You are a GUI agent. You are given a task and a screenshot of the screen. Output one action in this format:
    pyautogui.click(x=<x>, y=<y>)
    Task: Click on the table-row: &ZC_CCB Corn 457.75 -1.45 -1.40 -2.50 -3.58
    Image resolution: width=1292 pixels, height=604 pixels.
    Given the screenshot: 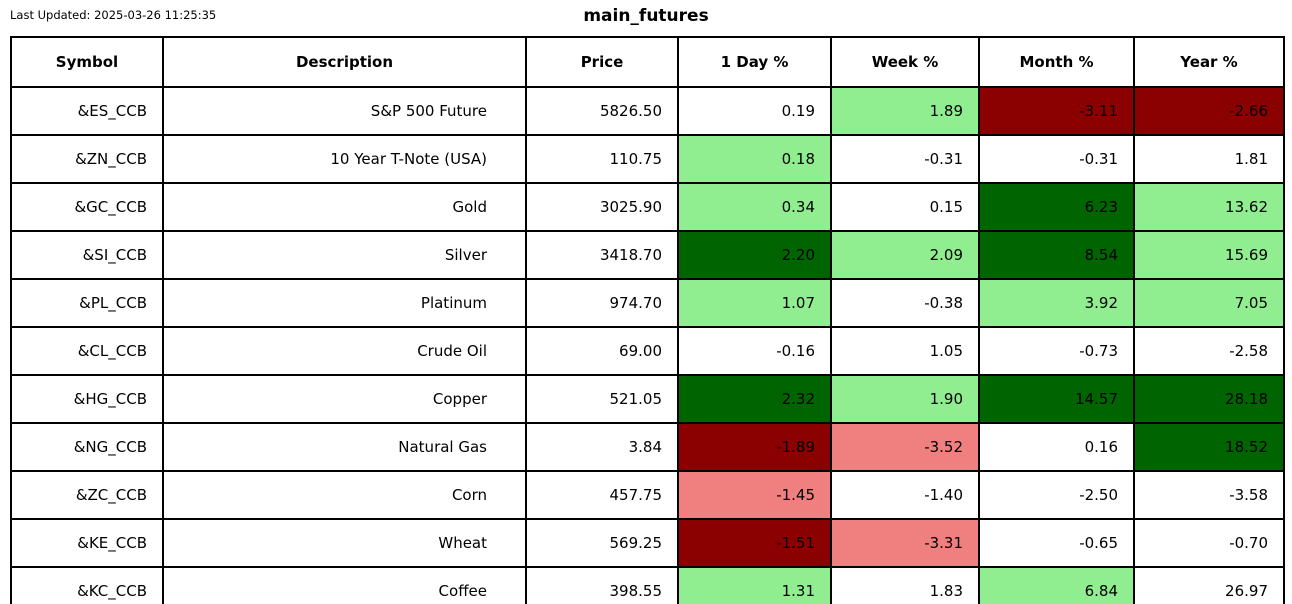 What is the action you would take?
    pyautogui.click(x=647, y=495)
    